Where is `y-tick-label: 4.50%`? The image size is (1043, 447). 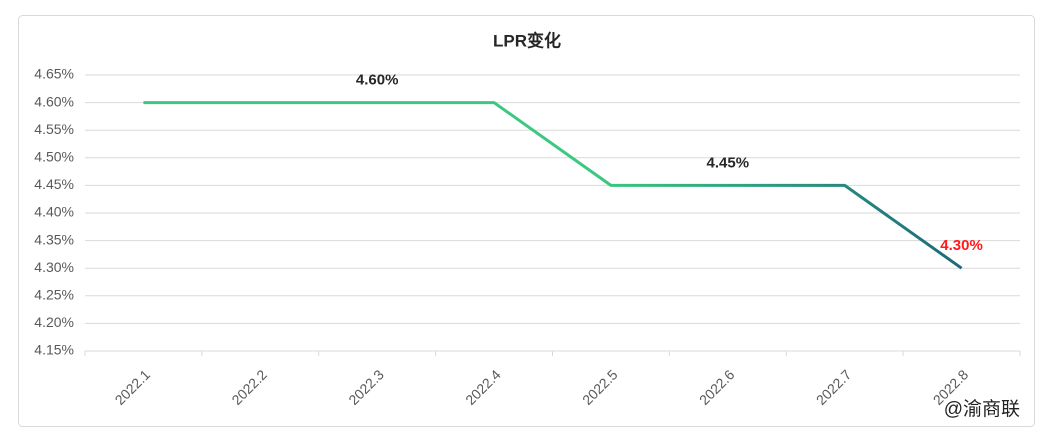
y-tick-label: 4.50% is located at coordinates (54, 157).